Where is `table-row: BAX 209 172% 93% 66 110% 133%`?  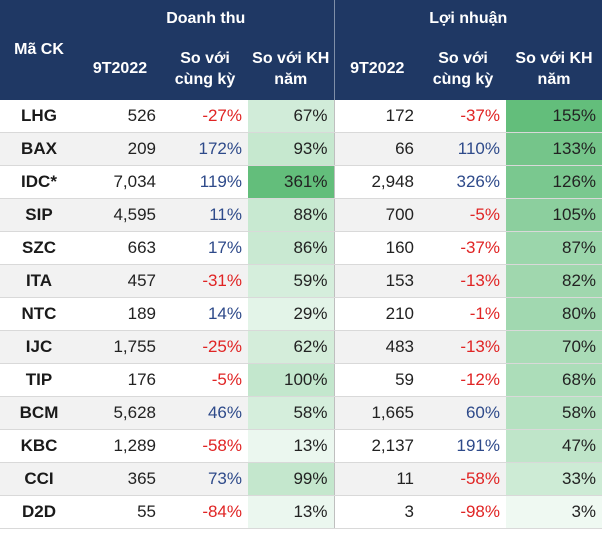
table-row: BAX 209 172% 93% 66 110% 133% is located at coordinates (301, 149).